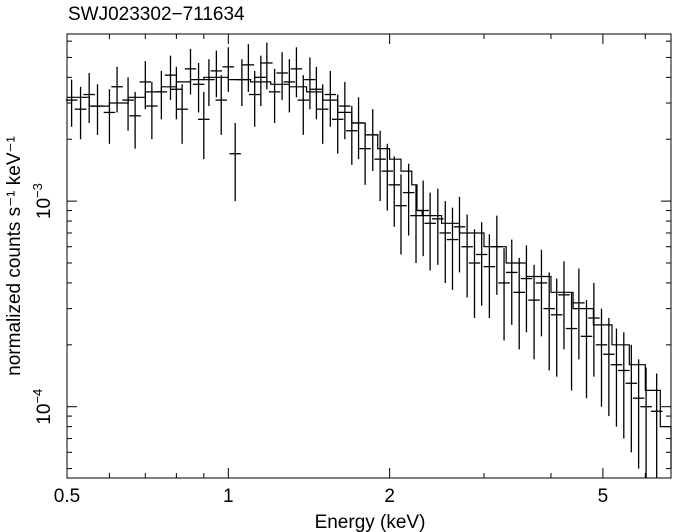 This screenshot has width=674, height=532. Describe the element at coordinates (156, 14) in the screenshot. I see `chart-title: SWJ023302−711634` at that location.